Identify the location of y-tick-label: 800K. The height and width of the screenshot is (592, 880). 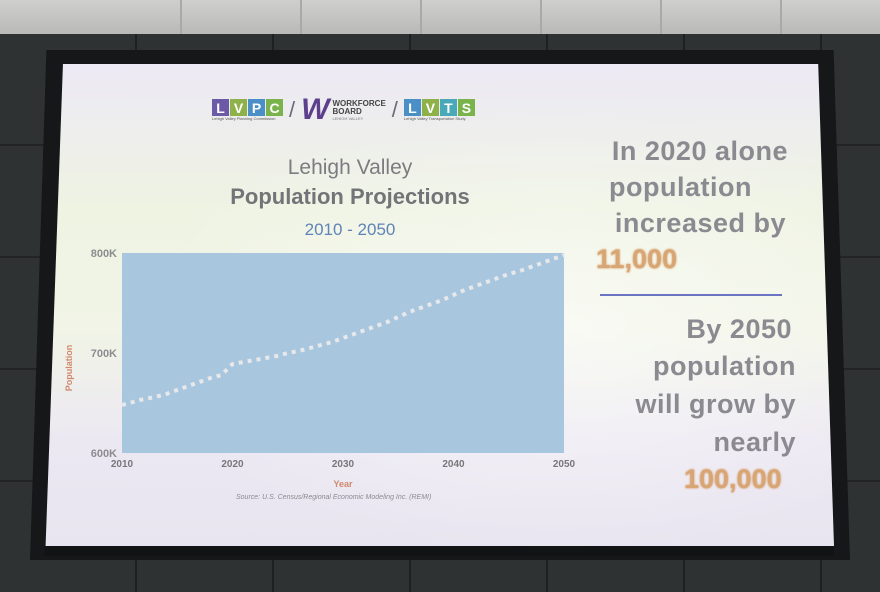
(104, 254).